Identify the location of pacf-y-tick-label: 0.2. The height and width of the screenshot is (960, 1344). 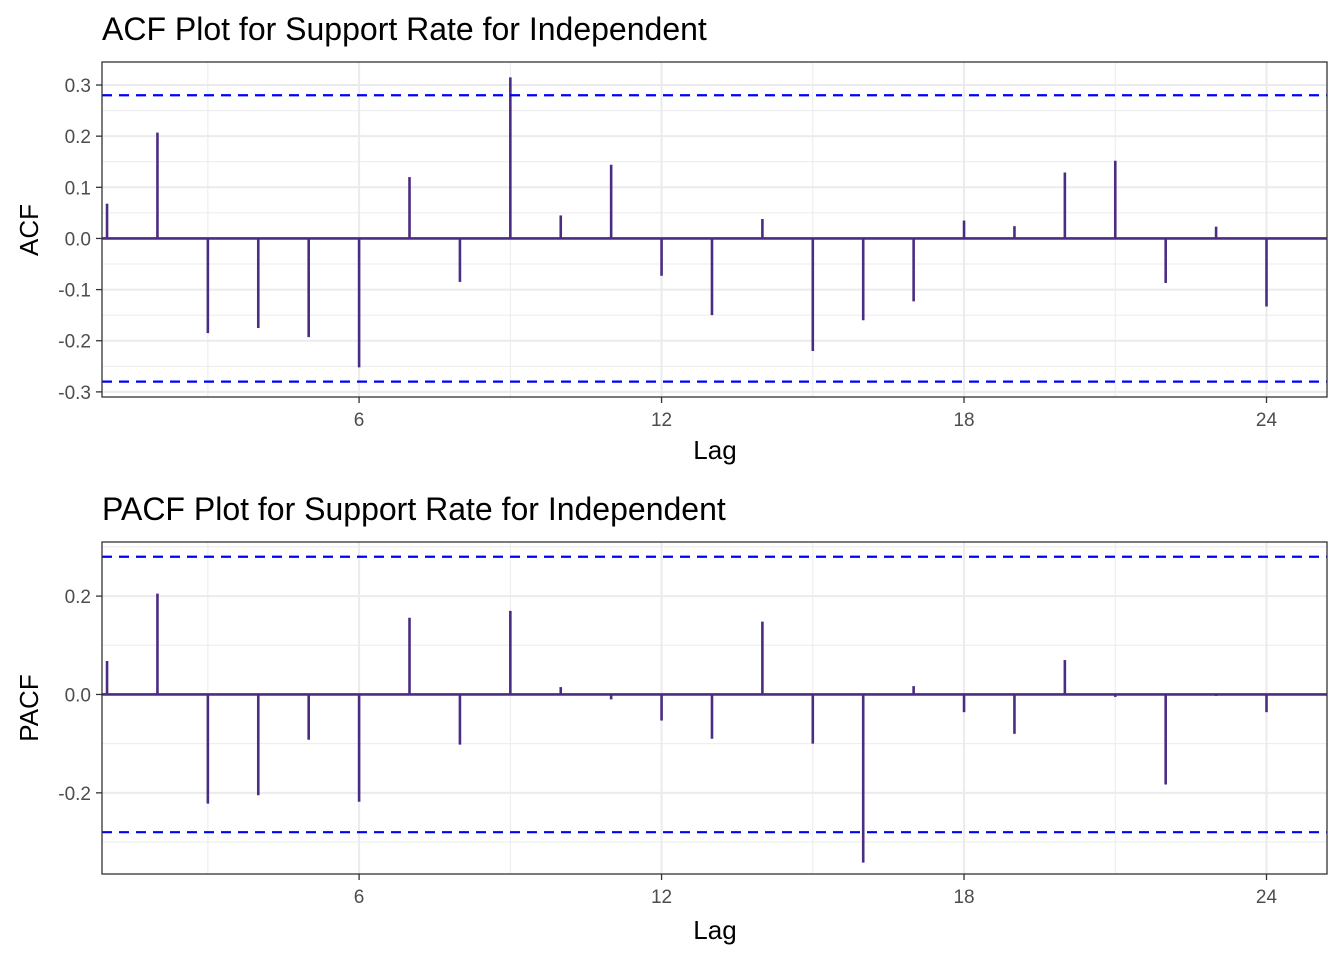
(78, 597).